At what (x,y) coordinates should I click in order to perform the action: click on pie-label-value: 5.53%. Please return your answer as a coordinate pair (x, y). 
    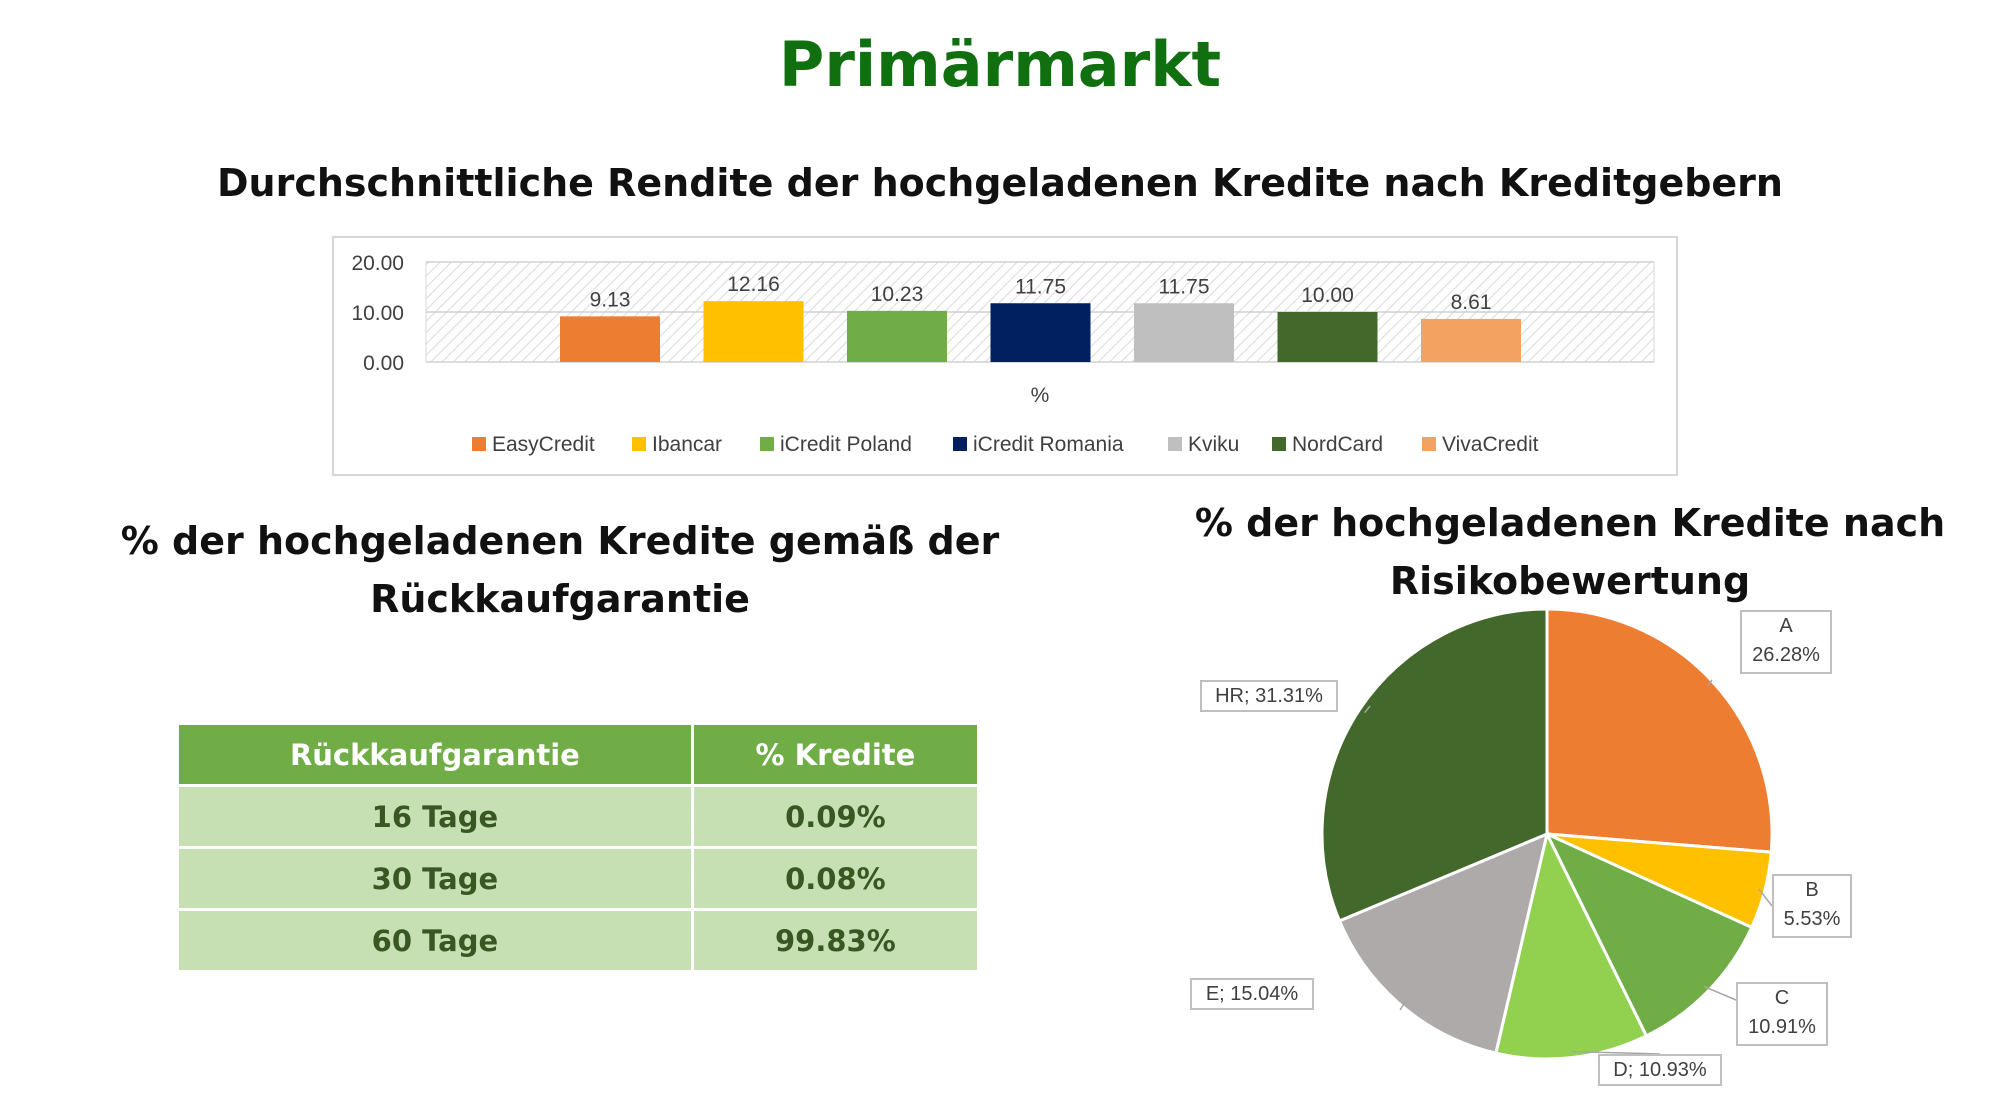
    Looking at the image, I should click on (1812, 919).